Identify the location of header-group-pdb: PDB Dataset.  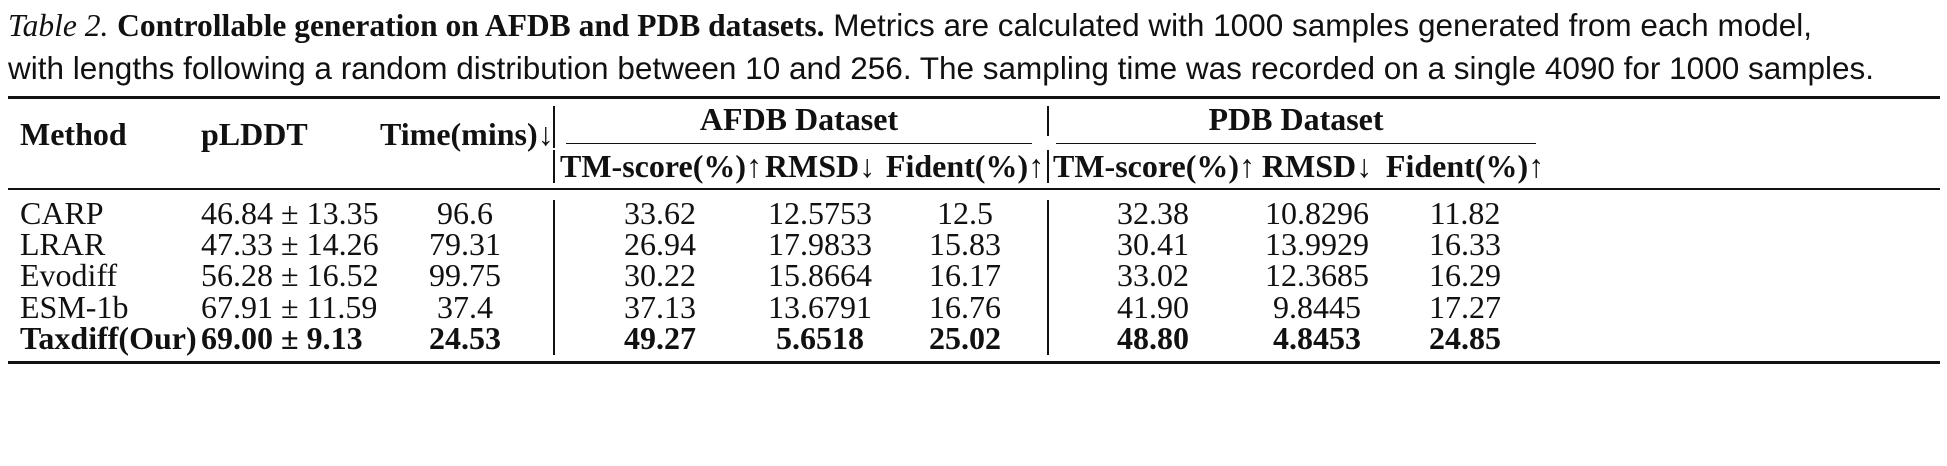
(1296, 119).